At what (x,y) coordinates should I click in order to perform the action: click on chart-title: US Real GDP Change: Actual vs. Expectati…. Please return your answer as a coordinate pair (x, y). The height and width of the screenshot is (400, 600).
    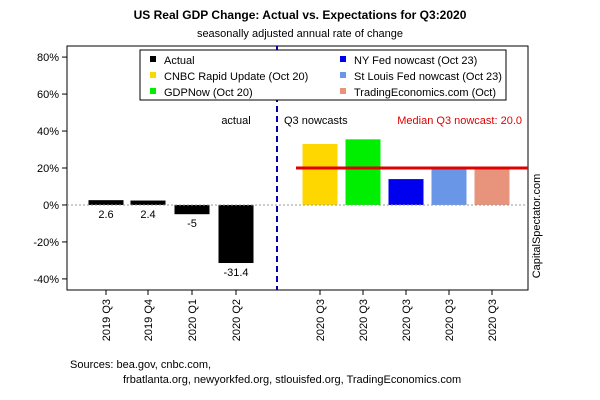
    Looking at the image, I should click on (300, 15).